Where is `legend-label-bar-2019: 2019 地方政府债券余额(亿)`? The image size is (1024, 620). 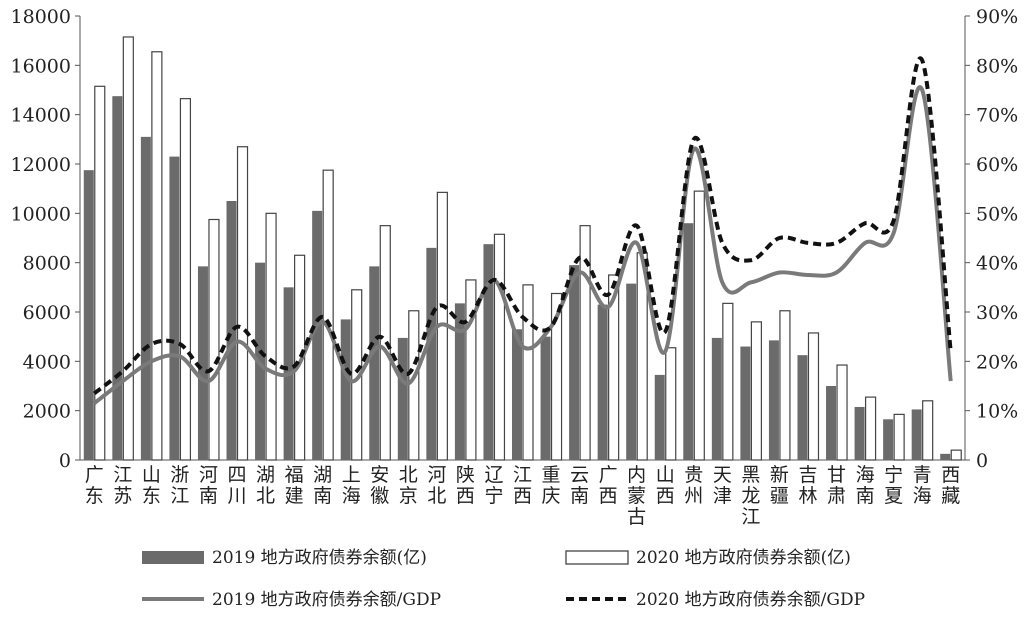 legend-label-bar-2019: 2019 地方政府债券余额(亿) is located at coordinates (319, 558).